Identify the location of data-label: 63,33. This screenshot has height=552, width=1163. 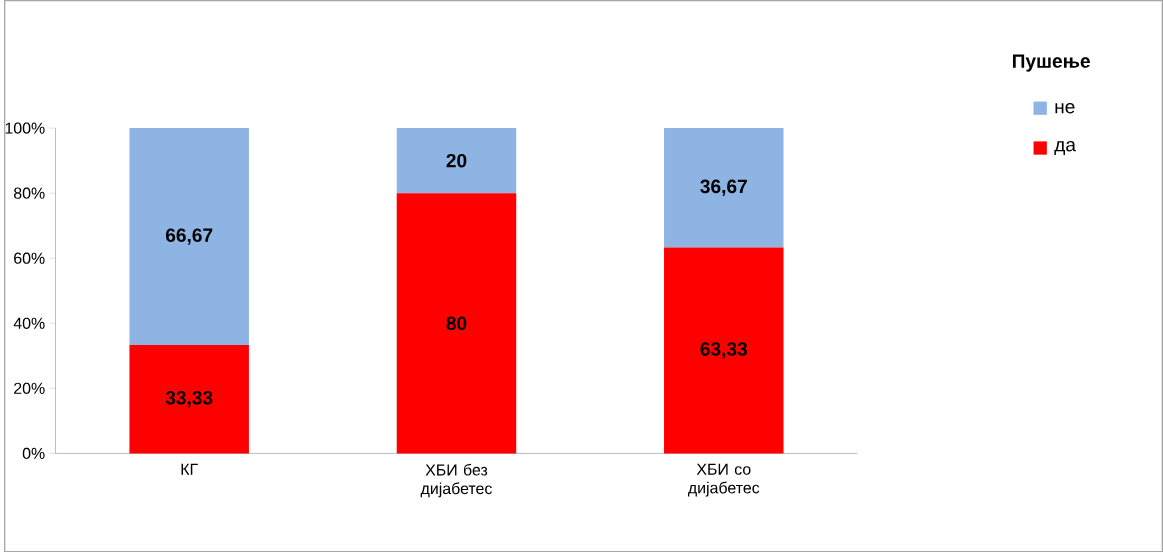
(723, 350).